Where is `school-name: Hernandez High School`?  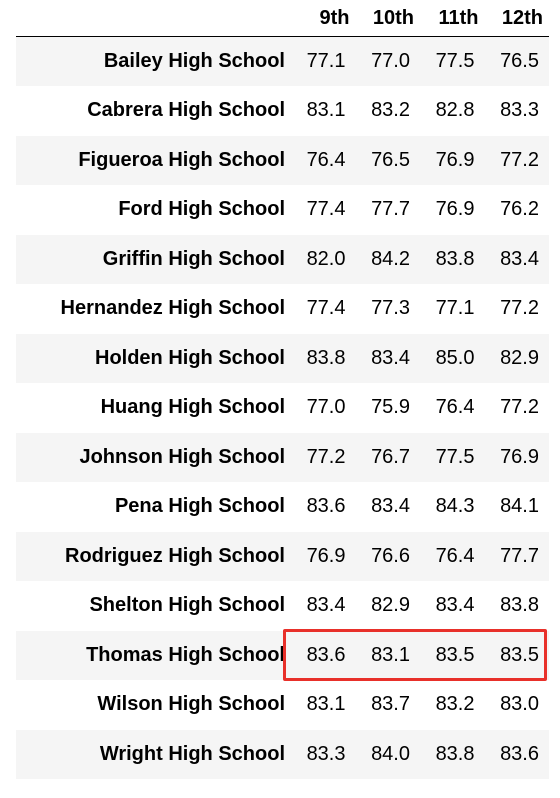
school-name: Hernandez High School is located at coordinates (172, 308).